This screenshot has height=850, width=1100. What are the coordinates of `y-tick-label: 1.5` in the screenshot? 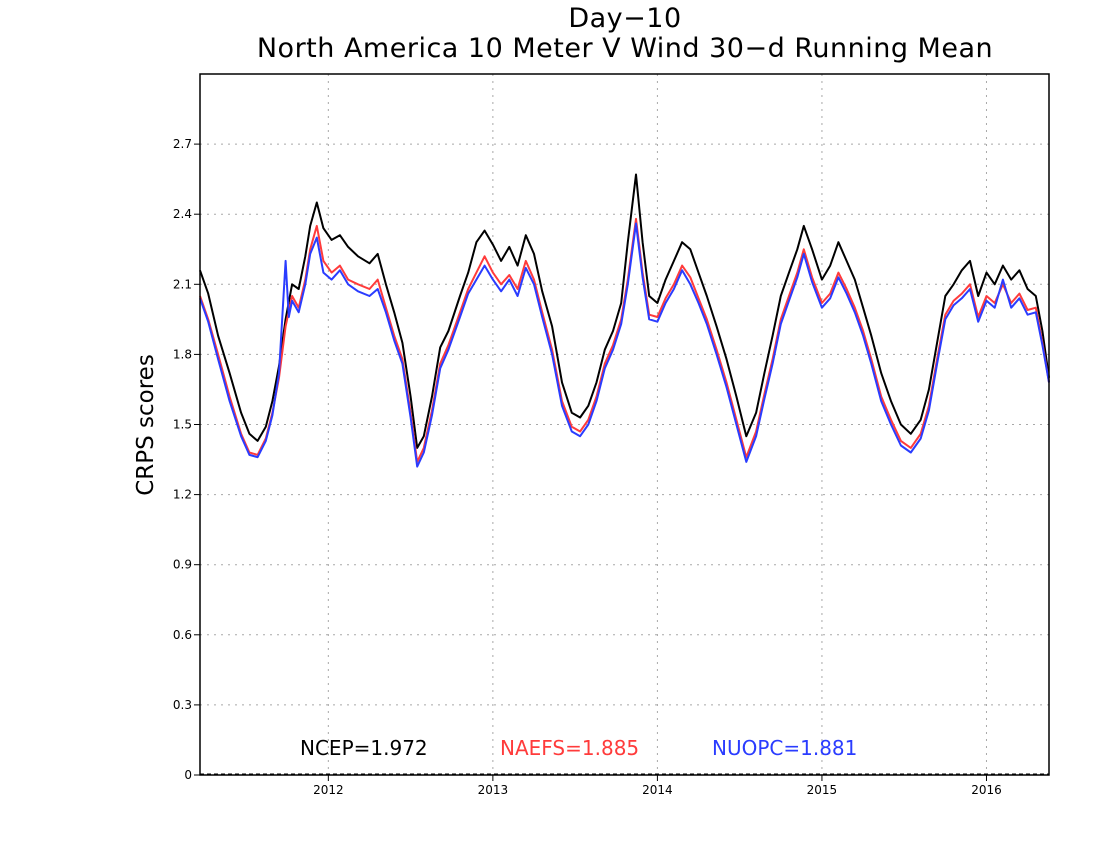 It's located at (182, 425).